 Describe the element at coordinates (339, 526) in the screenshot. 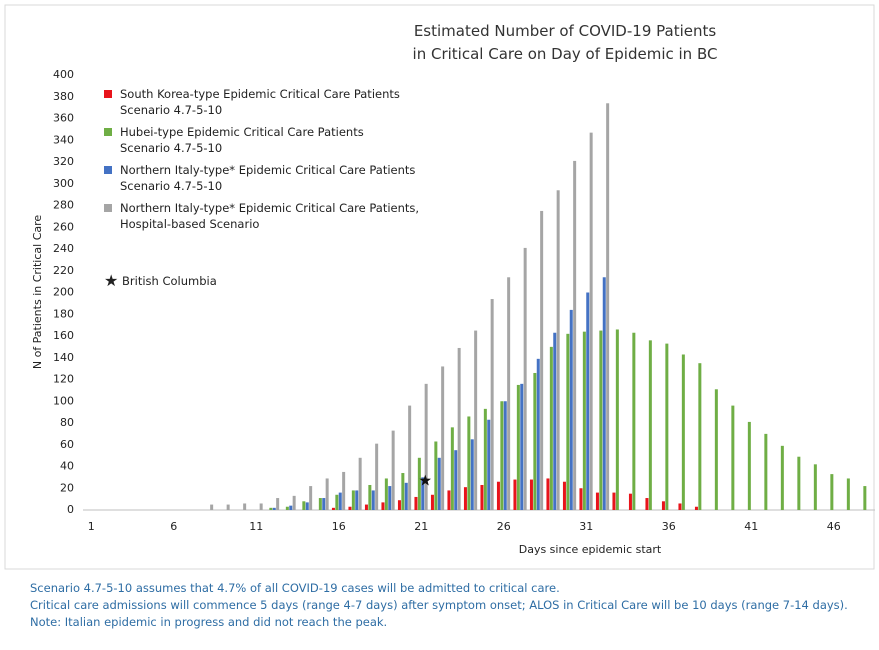

I see `x-tick-label: 16` at that location.